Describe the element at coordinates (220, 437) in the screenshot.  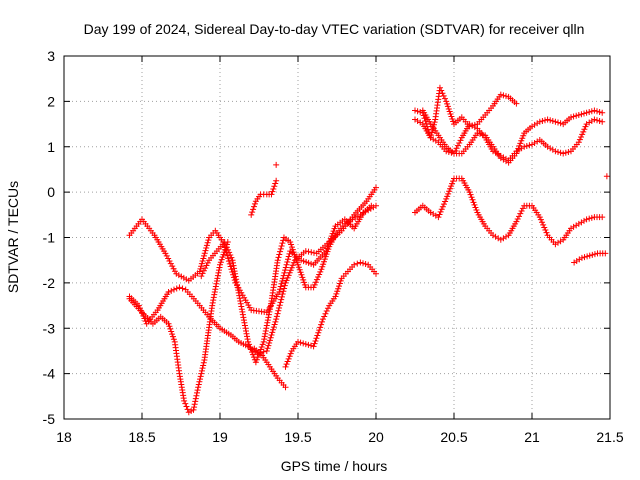
I see `x-tick-label: 19` at that location.